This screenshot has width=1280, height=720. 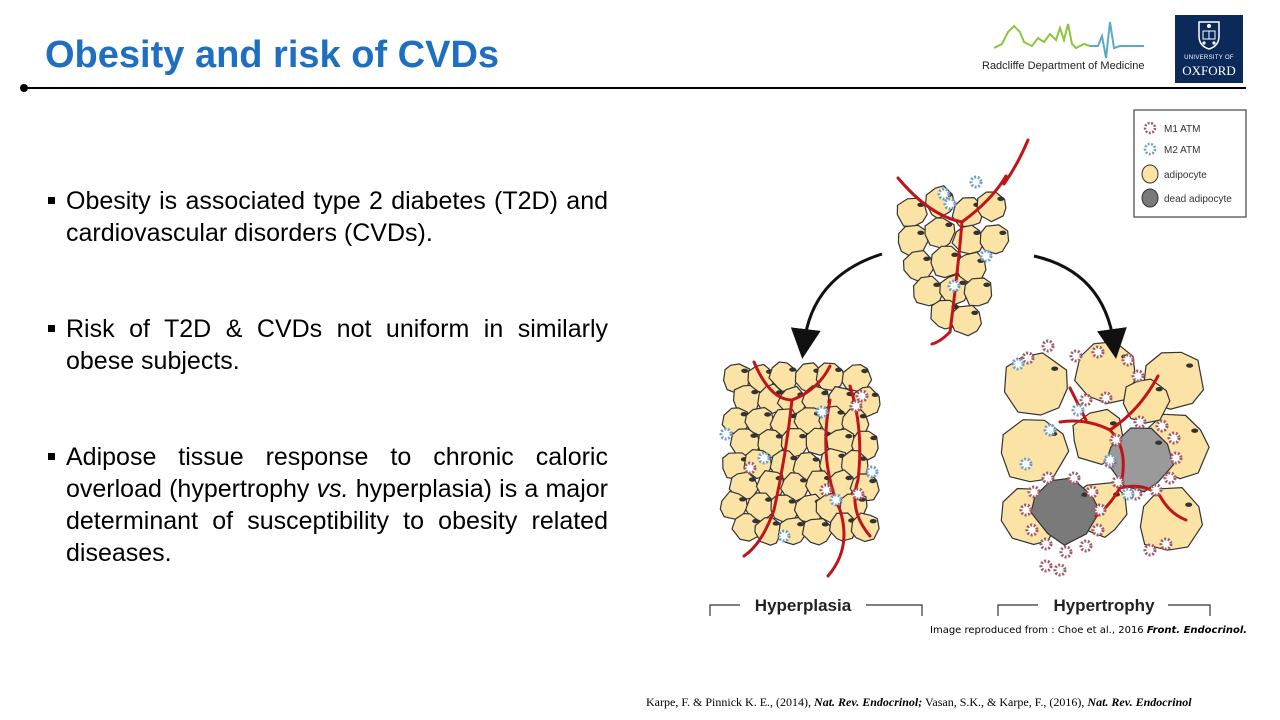 What do you see at coordinates (1190, 163) in the screenshot?
I see `legend: M1 ATM M2 ATM adipocyte dead adipocyte` at bounding box center [1190, 163].